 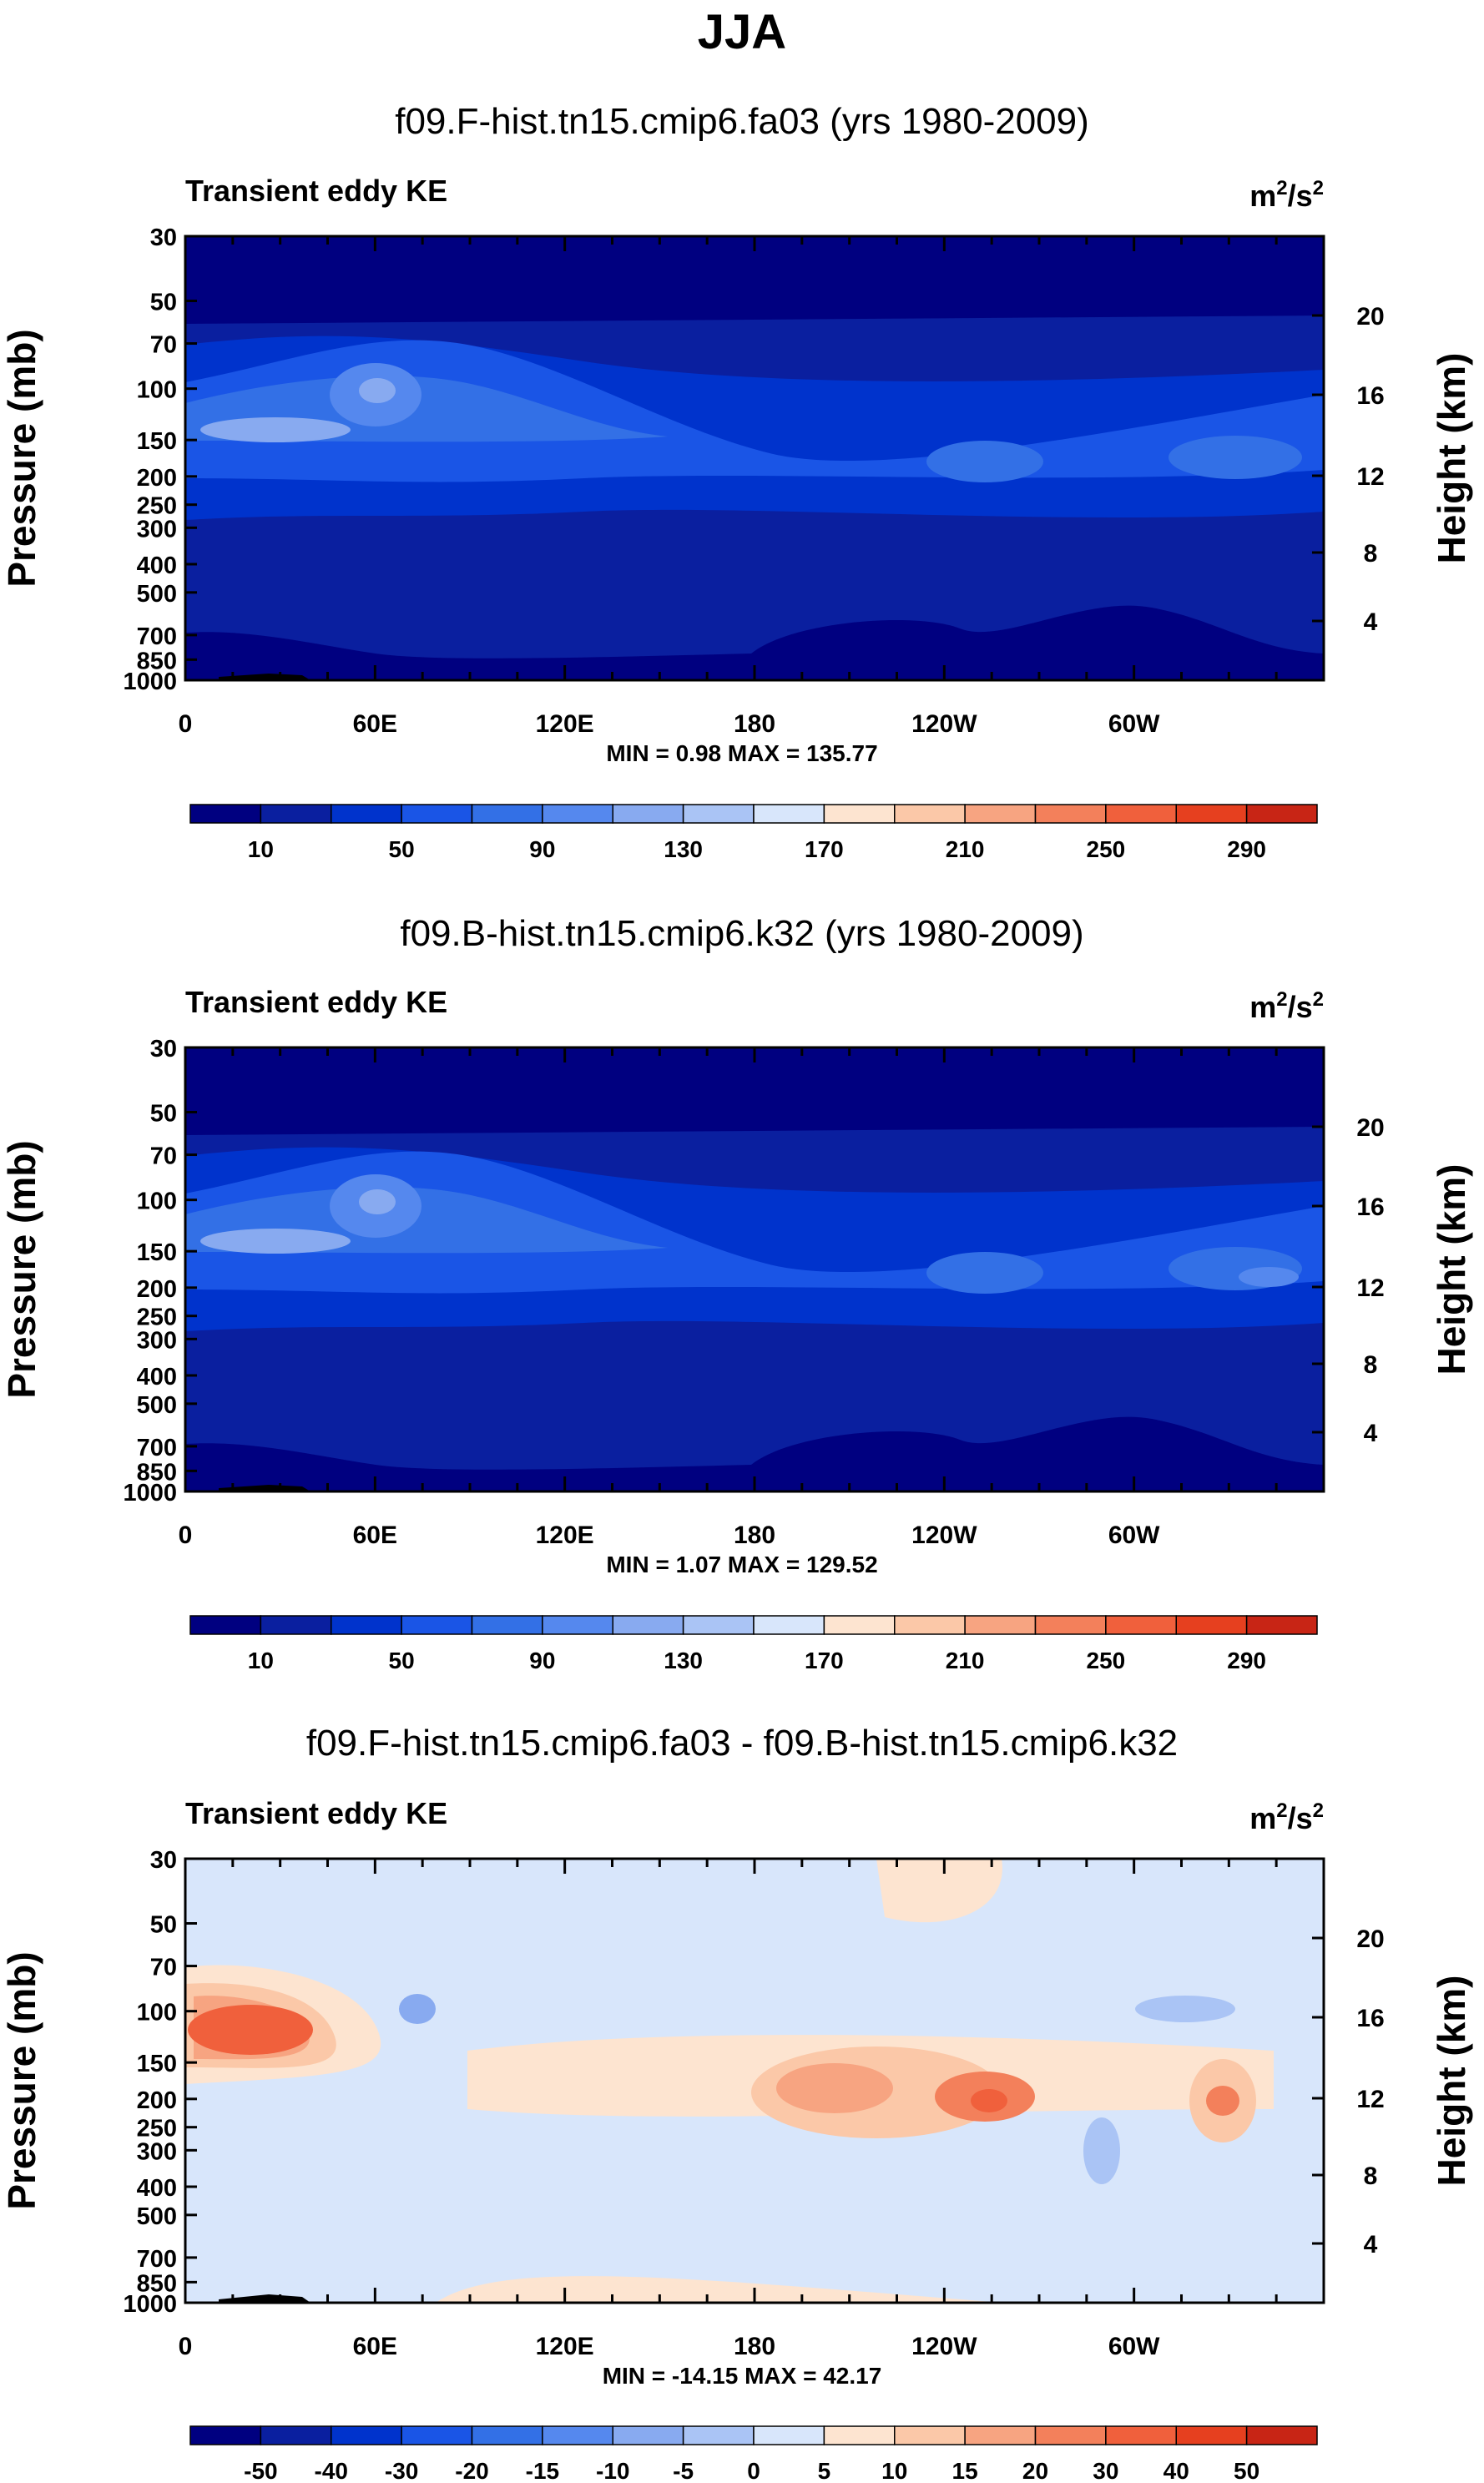 I want to click on colorbar-label: 30, so click(x=1105, y=2470).